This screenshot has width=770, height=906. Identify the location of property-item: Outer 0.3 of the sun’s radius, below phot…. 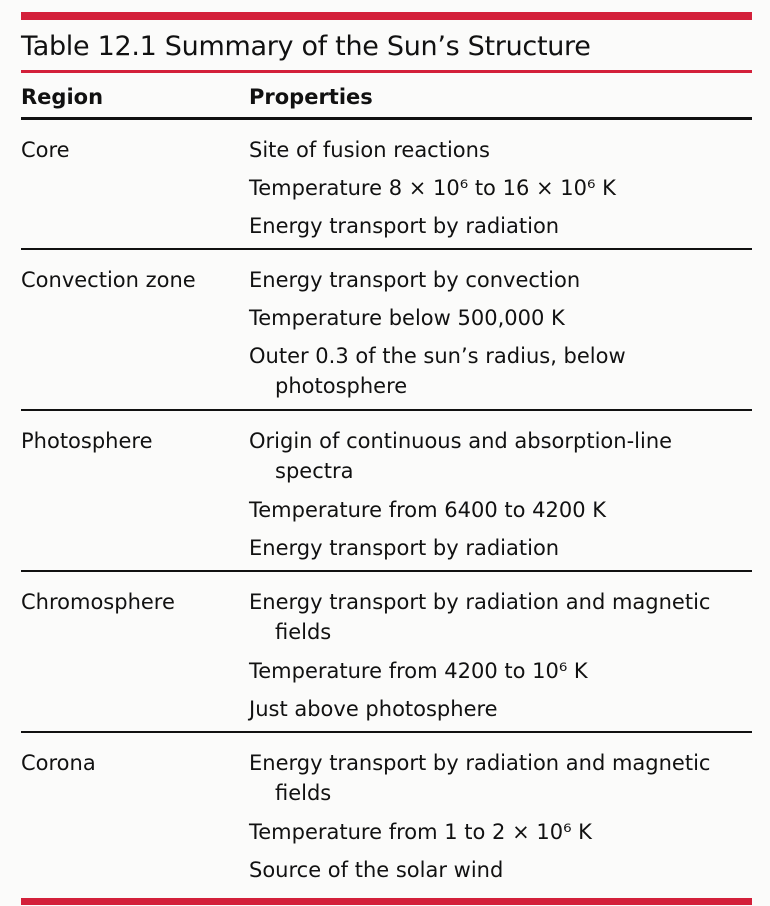
(500, 371).